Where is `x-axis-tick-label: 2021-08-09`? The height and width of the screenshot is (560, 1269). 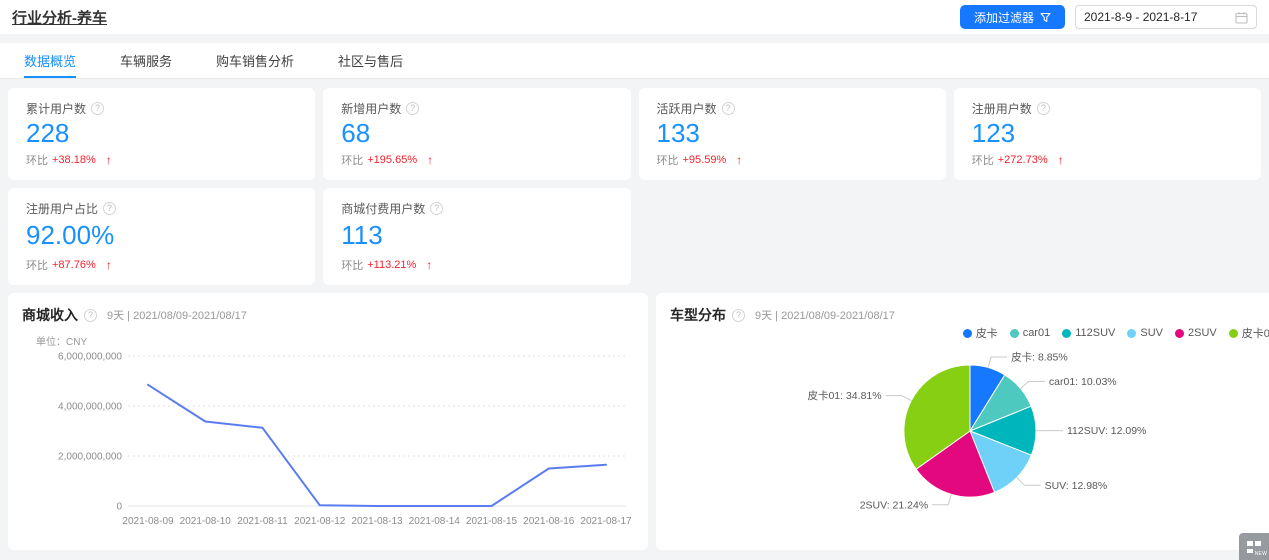
x-axis-tick-label: 2021-08-09 is located at coordinates (148, 521).